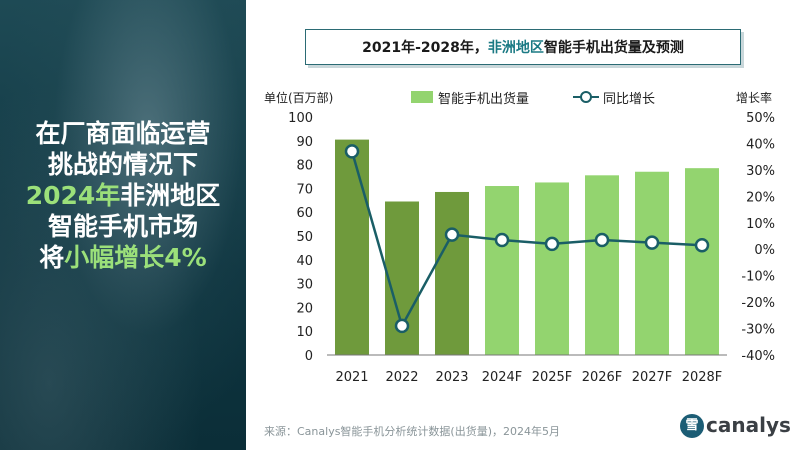  What do you see at coordinates (402, 326) in the screenshot?
I see `growth-point-2022` at bounding box center [402, 326].